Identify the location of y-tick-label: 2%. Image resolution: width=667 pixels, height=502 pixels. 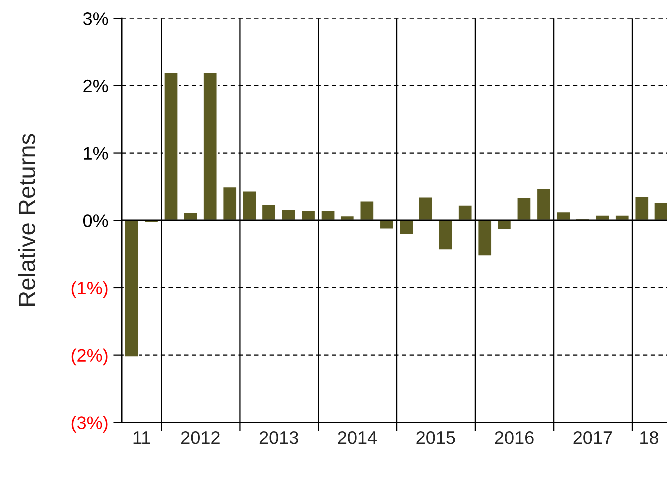
(96, 86).